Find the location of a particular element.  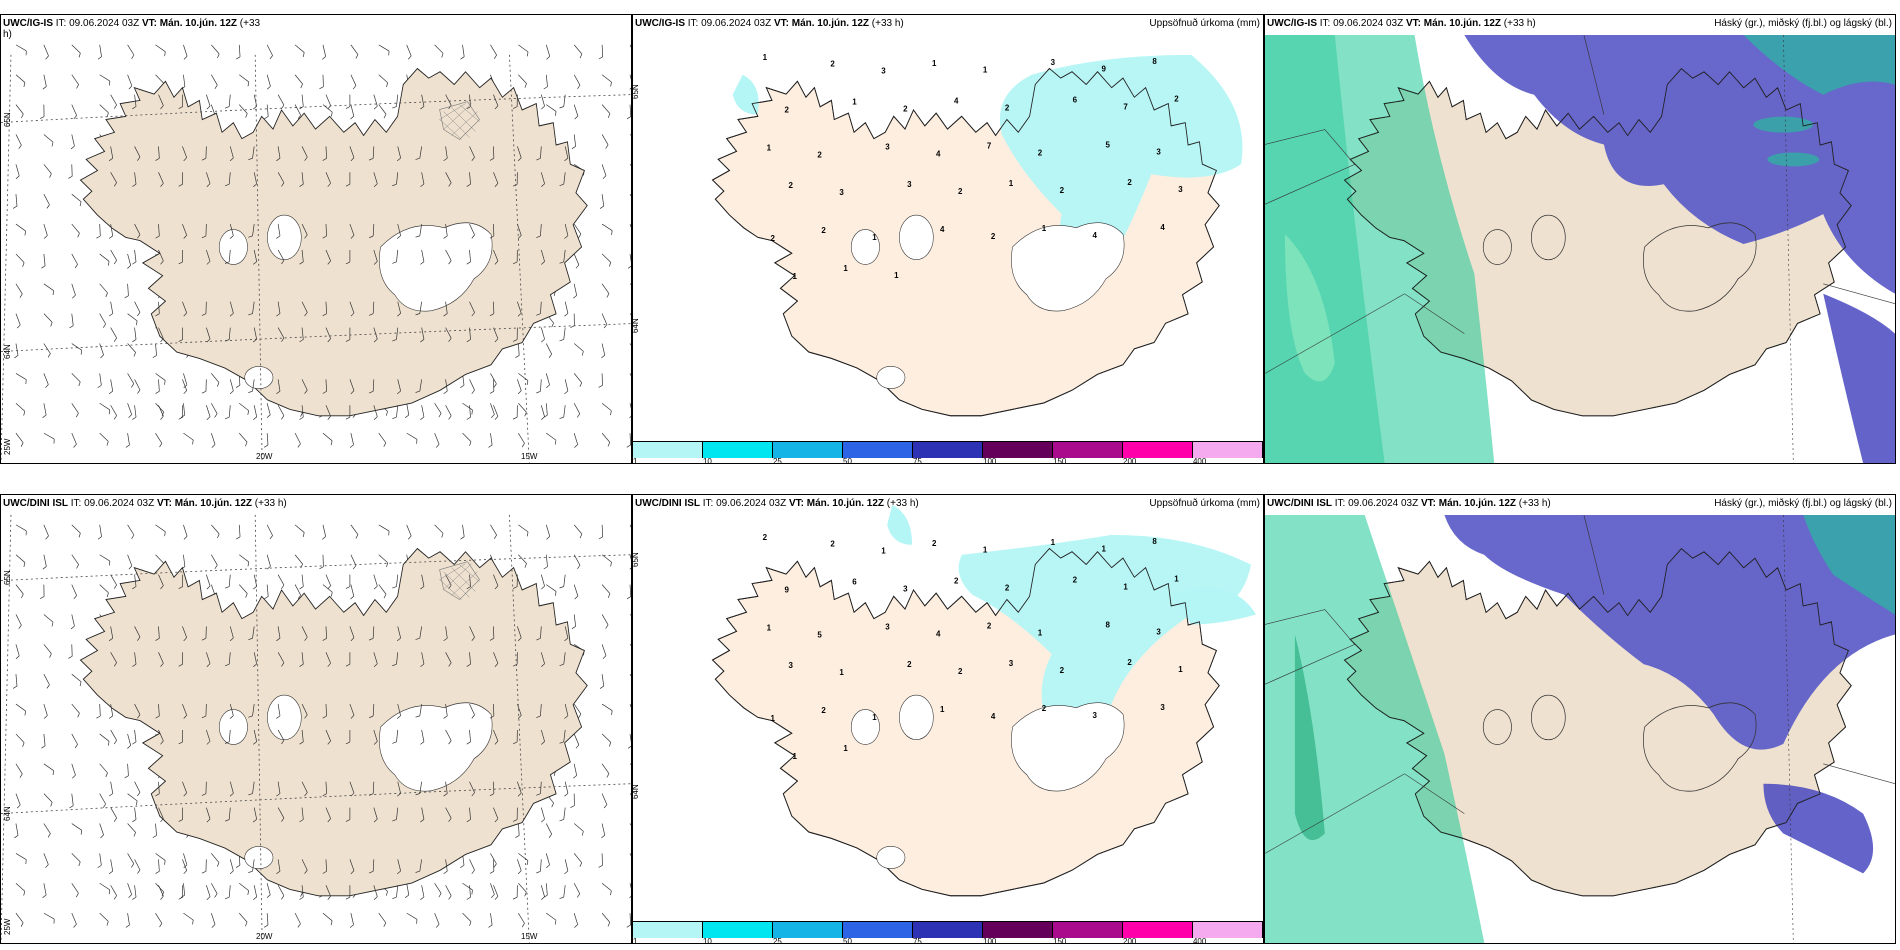

cloud-map-svg is located at coordinates (1580, 729).